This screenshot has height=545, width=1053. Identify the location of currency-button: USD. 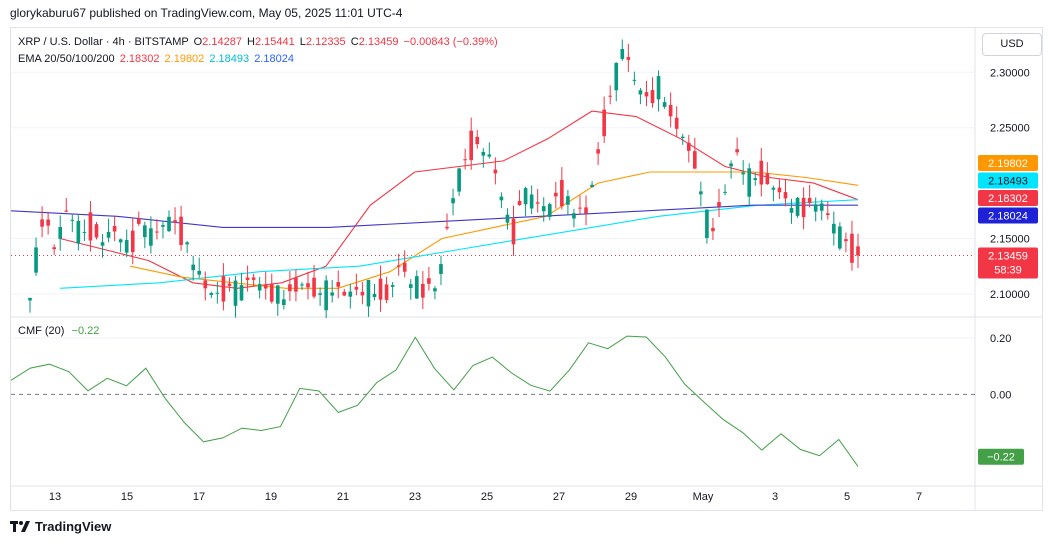
(1012, 44).